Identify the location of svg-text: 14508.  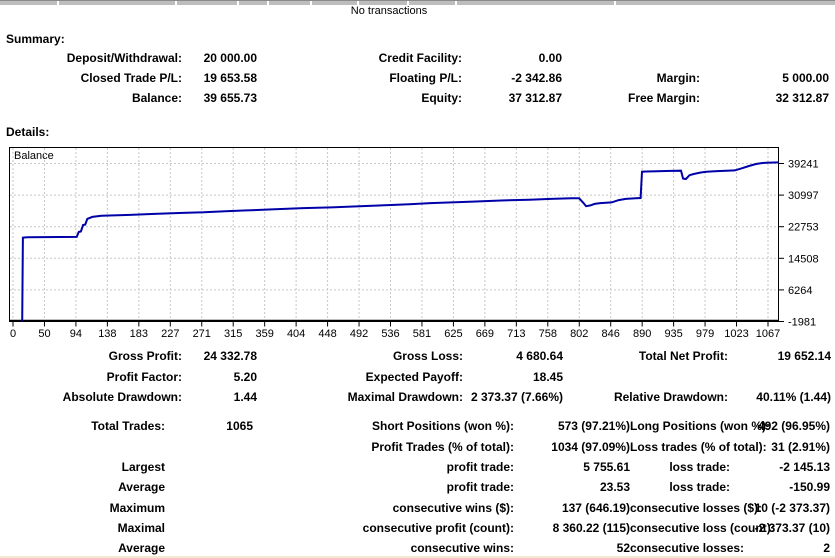
(803, 259).